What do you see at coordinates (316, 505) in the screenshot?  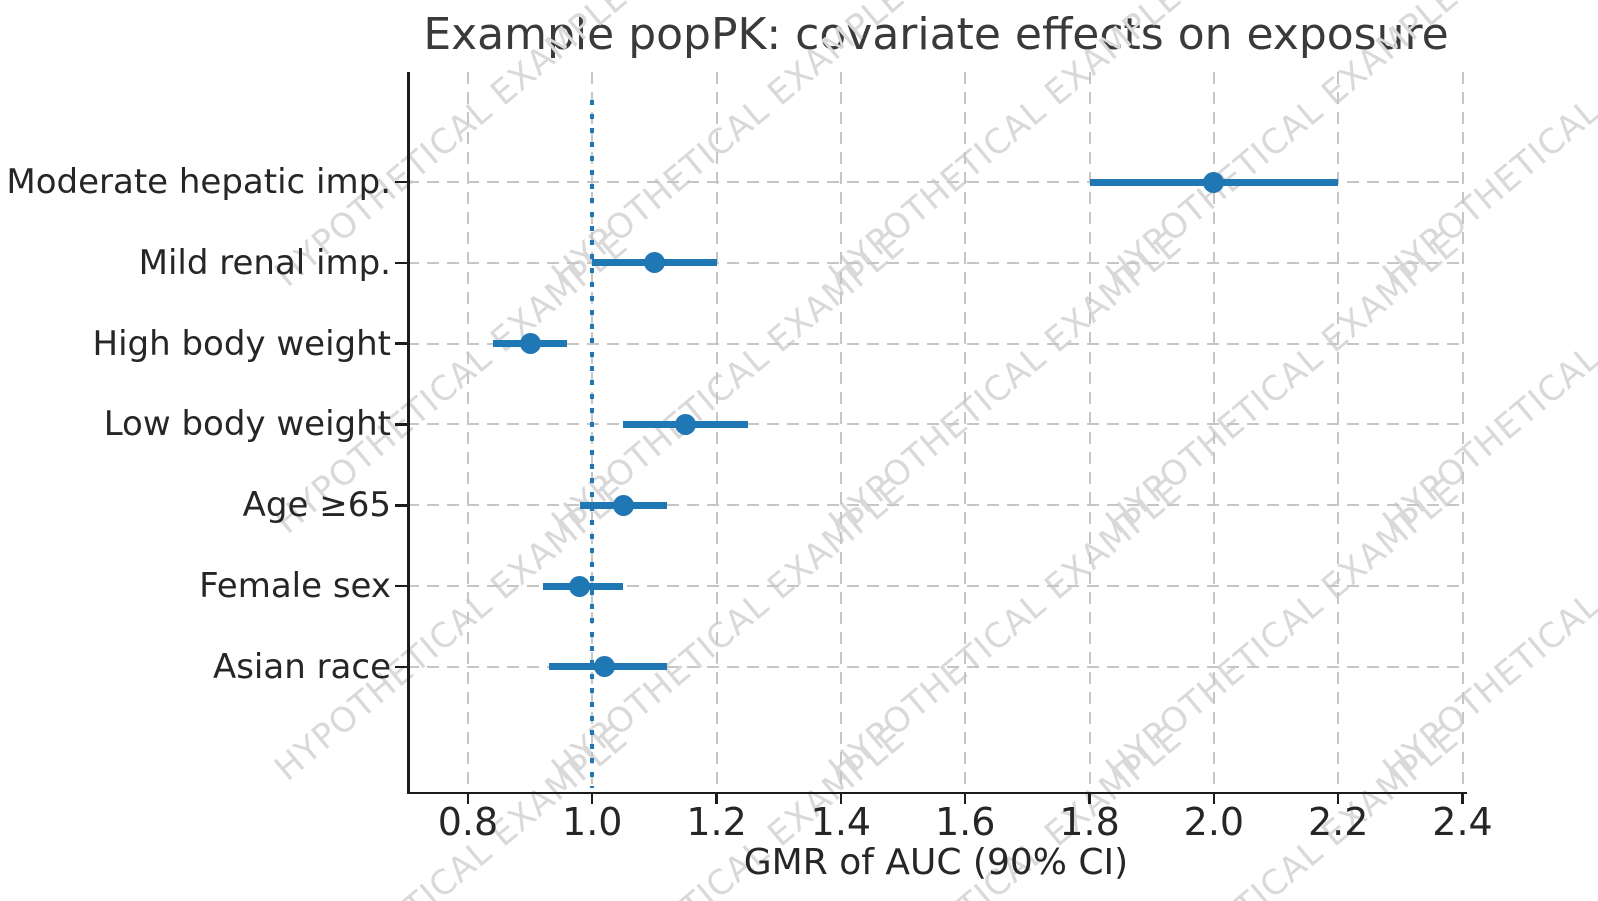 I see `y-tick-label: Age ≥65` at bounding box center [316, 505].